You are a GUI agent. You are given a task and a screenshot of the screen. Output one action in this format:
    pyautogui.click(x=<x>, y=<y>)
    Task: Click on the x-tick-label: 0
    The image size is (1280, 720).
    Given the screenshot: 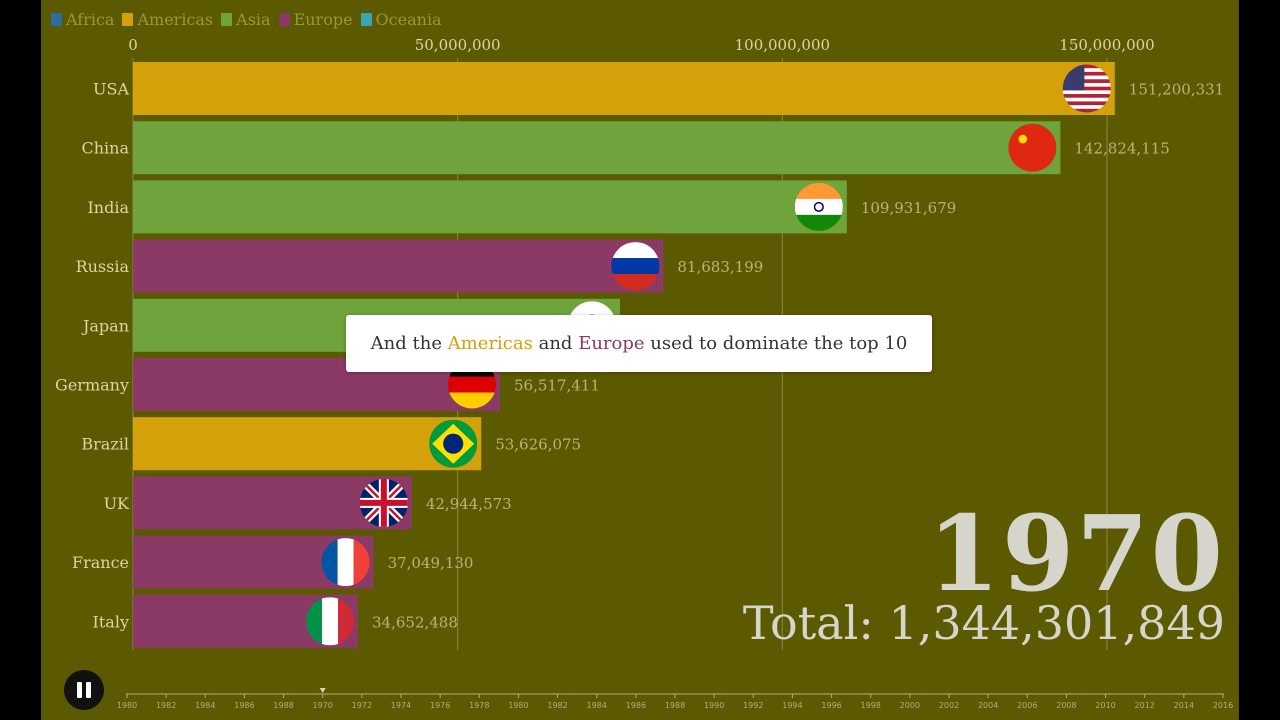 What is the action you would take?
    pyautogui.click(x=133, y=45)
    